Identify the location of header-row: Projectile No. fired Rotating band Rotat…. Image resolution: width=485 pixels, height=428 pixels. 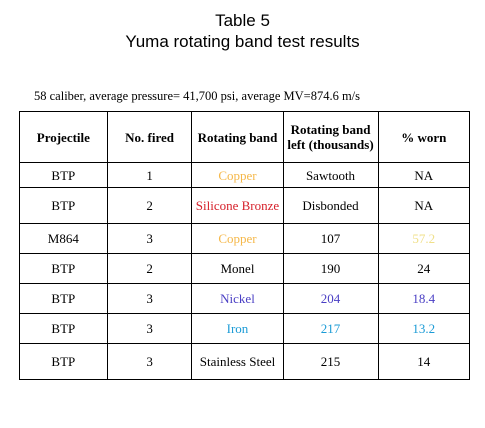
(245, 137).